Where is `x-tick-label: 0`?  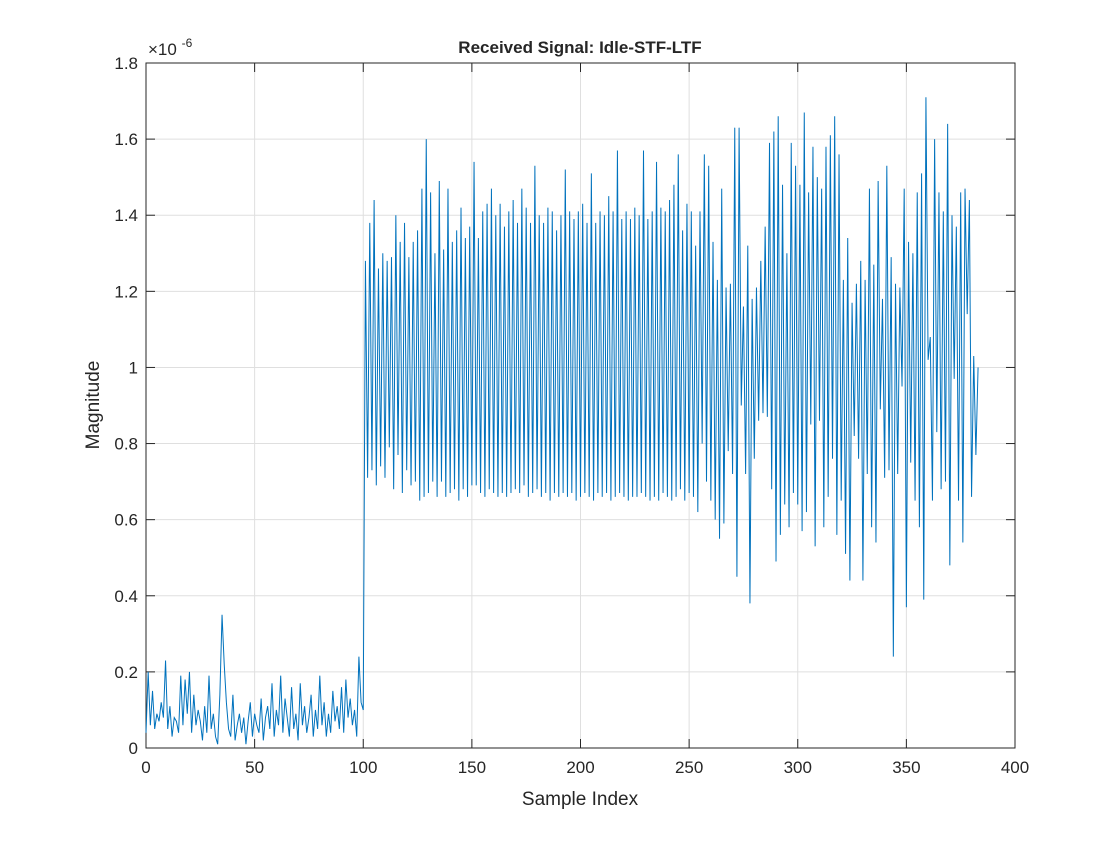
x-tick-label: 0 is located at coordinates (145, 767).